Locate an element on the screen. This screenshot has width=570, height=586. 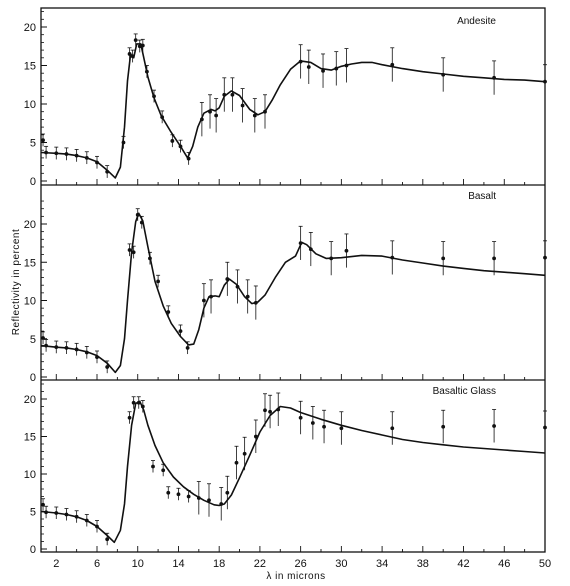
x-tick-label: 18 is located at coordinates (219, 564).